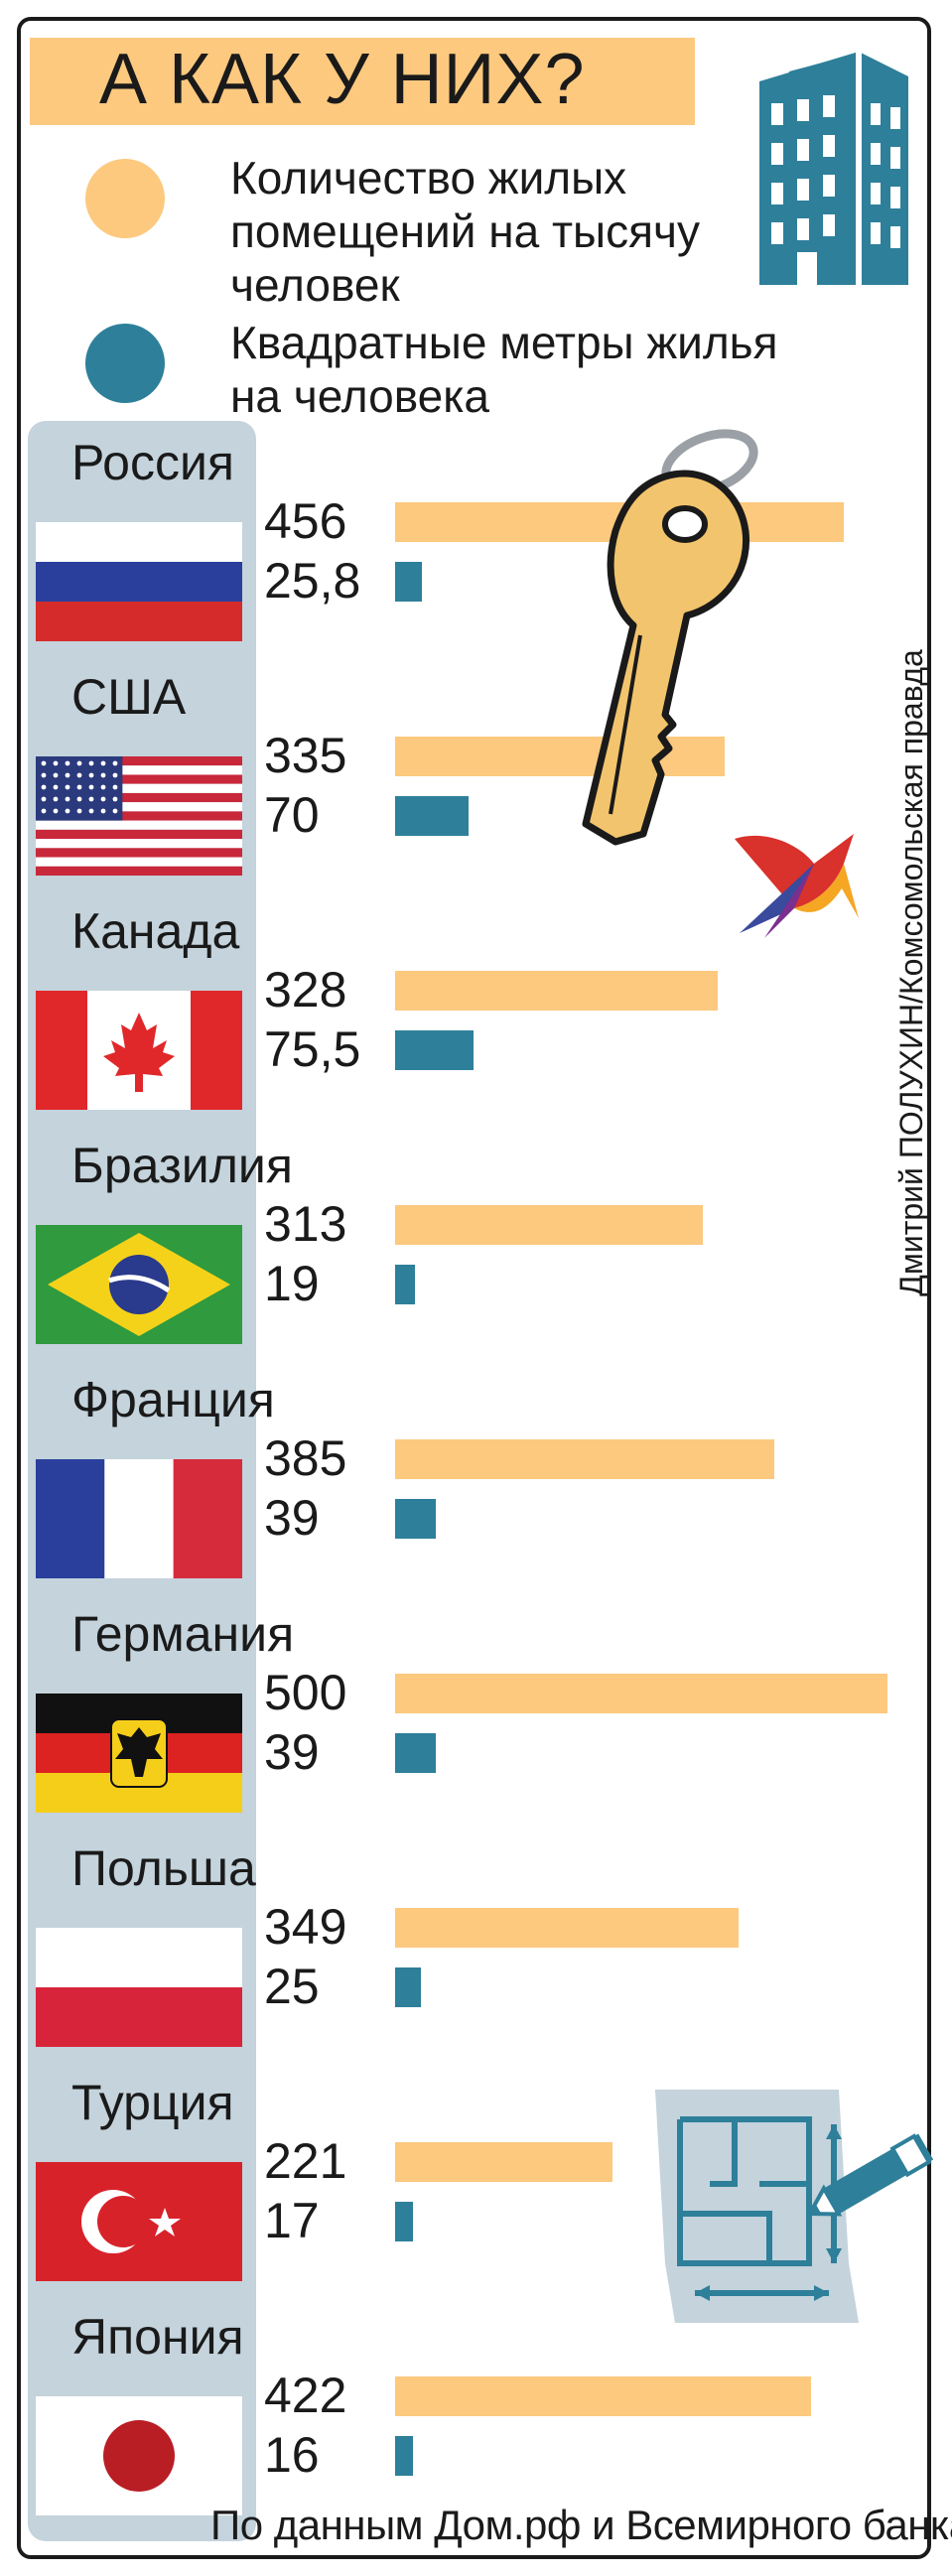 This screenshot has height=2576, width=952. I want to click on photo-credit: Дмитрий ПОЛУХИН/Комсомольская правда, so click(911, 972).